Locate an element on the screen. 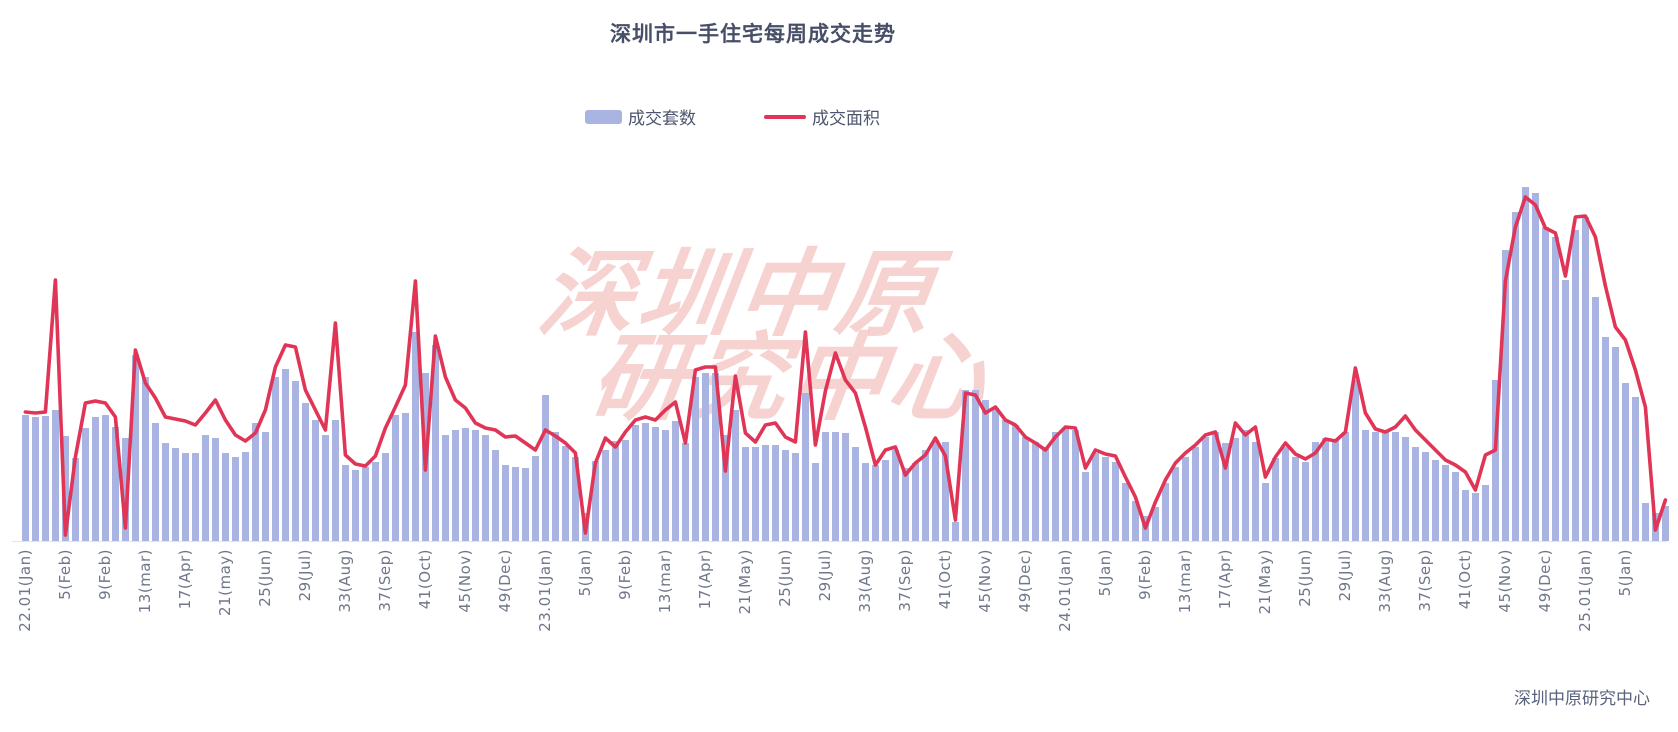 This screenshot has width=1678, height=732. legend-label-units: 成交套数 is located at coordinates (662, 119).